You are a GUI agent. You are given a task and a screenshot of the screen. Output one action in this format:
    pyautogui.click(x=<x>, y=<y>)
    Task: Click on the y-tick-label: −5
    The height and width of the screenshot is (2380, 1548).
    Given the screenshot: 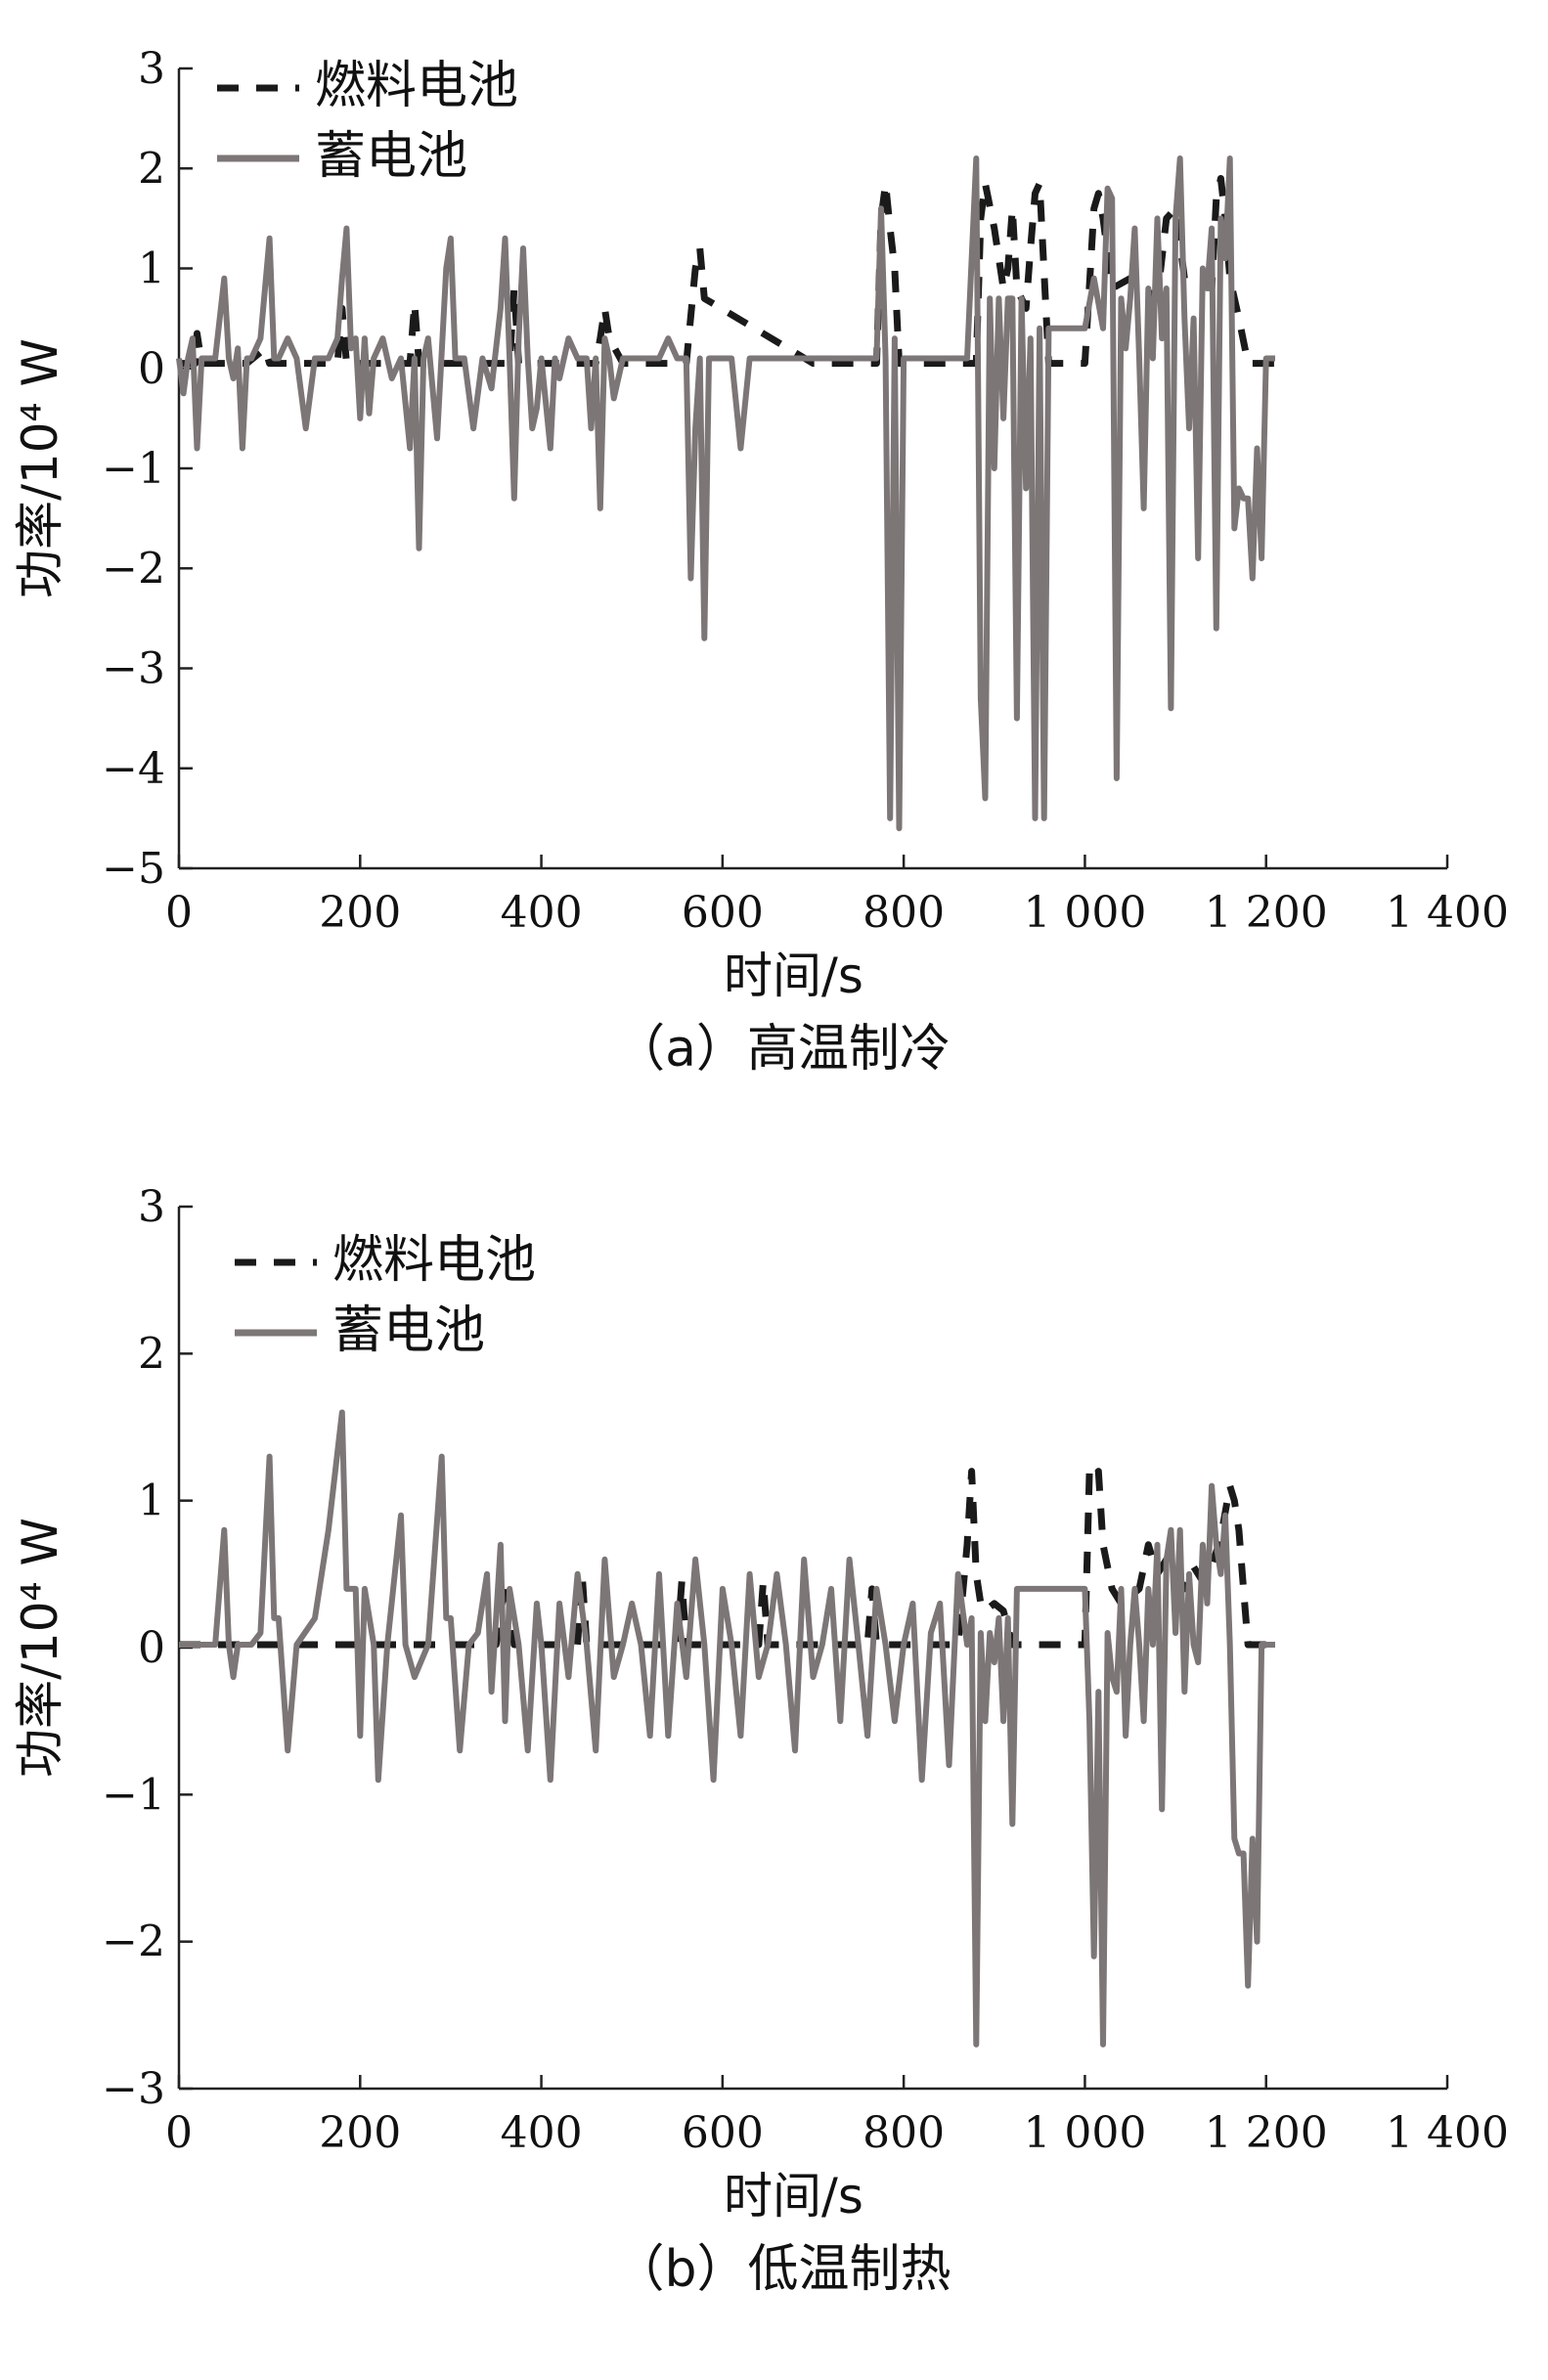 What is the action you would take?
    pyautogui.click(x=133, y=869)
    